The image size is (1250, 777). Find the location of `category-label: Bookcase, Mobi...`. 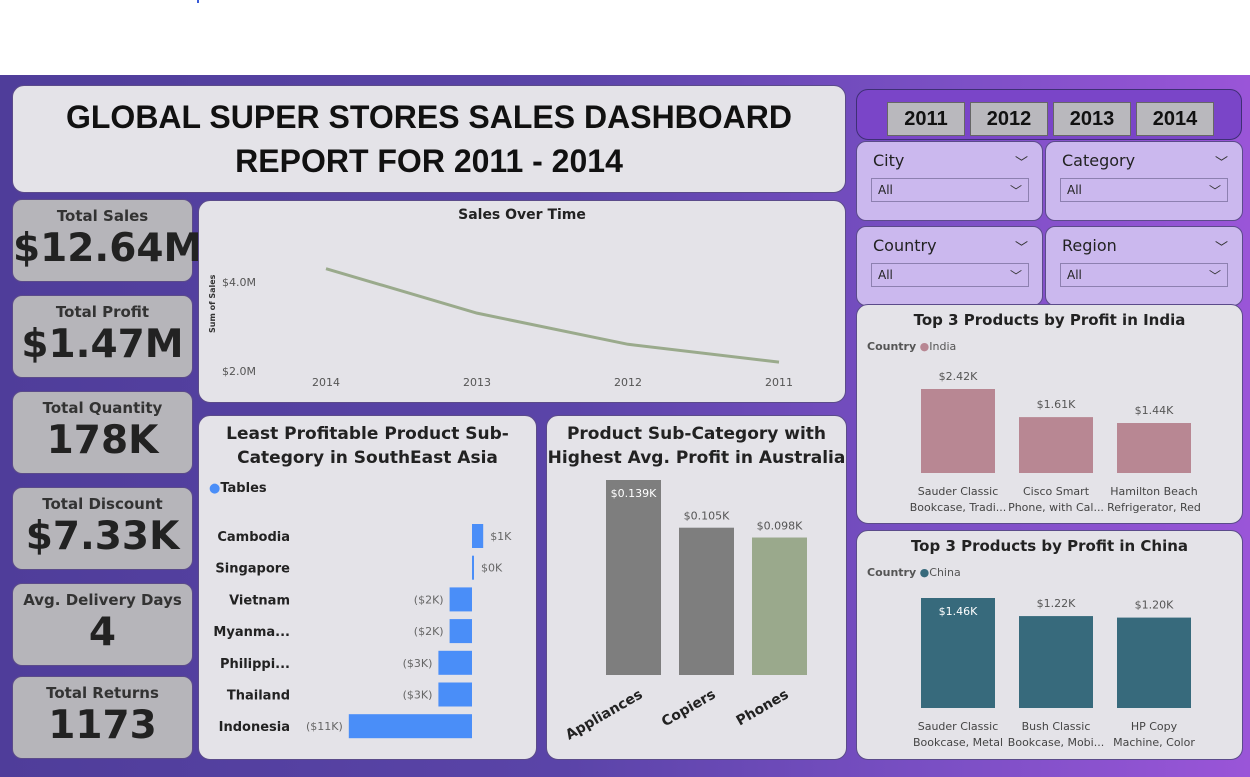

category-label: Bookcase, Mobi... is located at coordinates (1056, 742).